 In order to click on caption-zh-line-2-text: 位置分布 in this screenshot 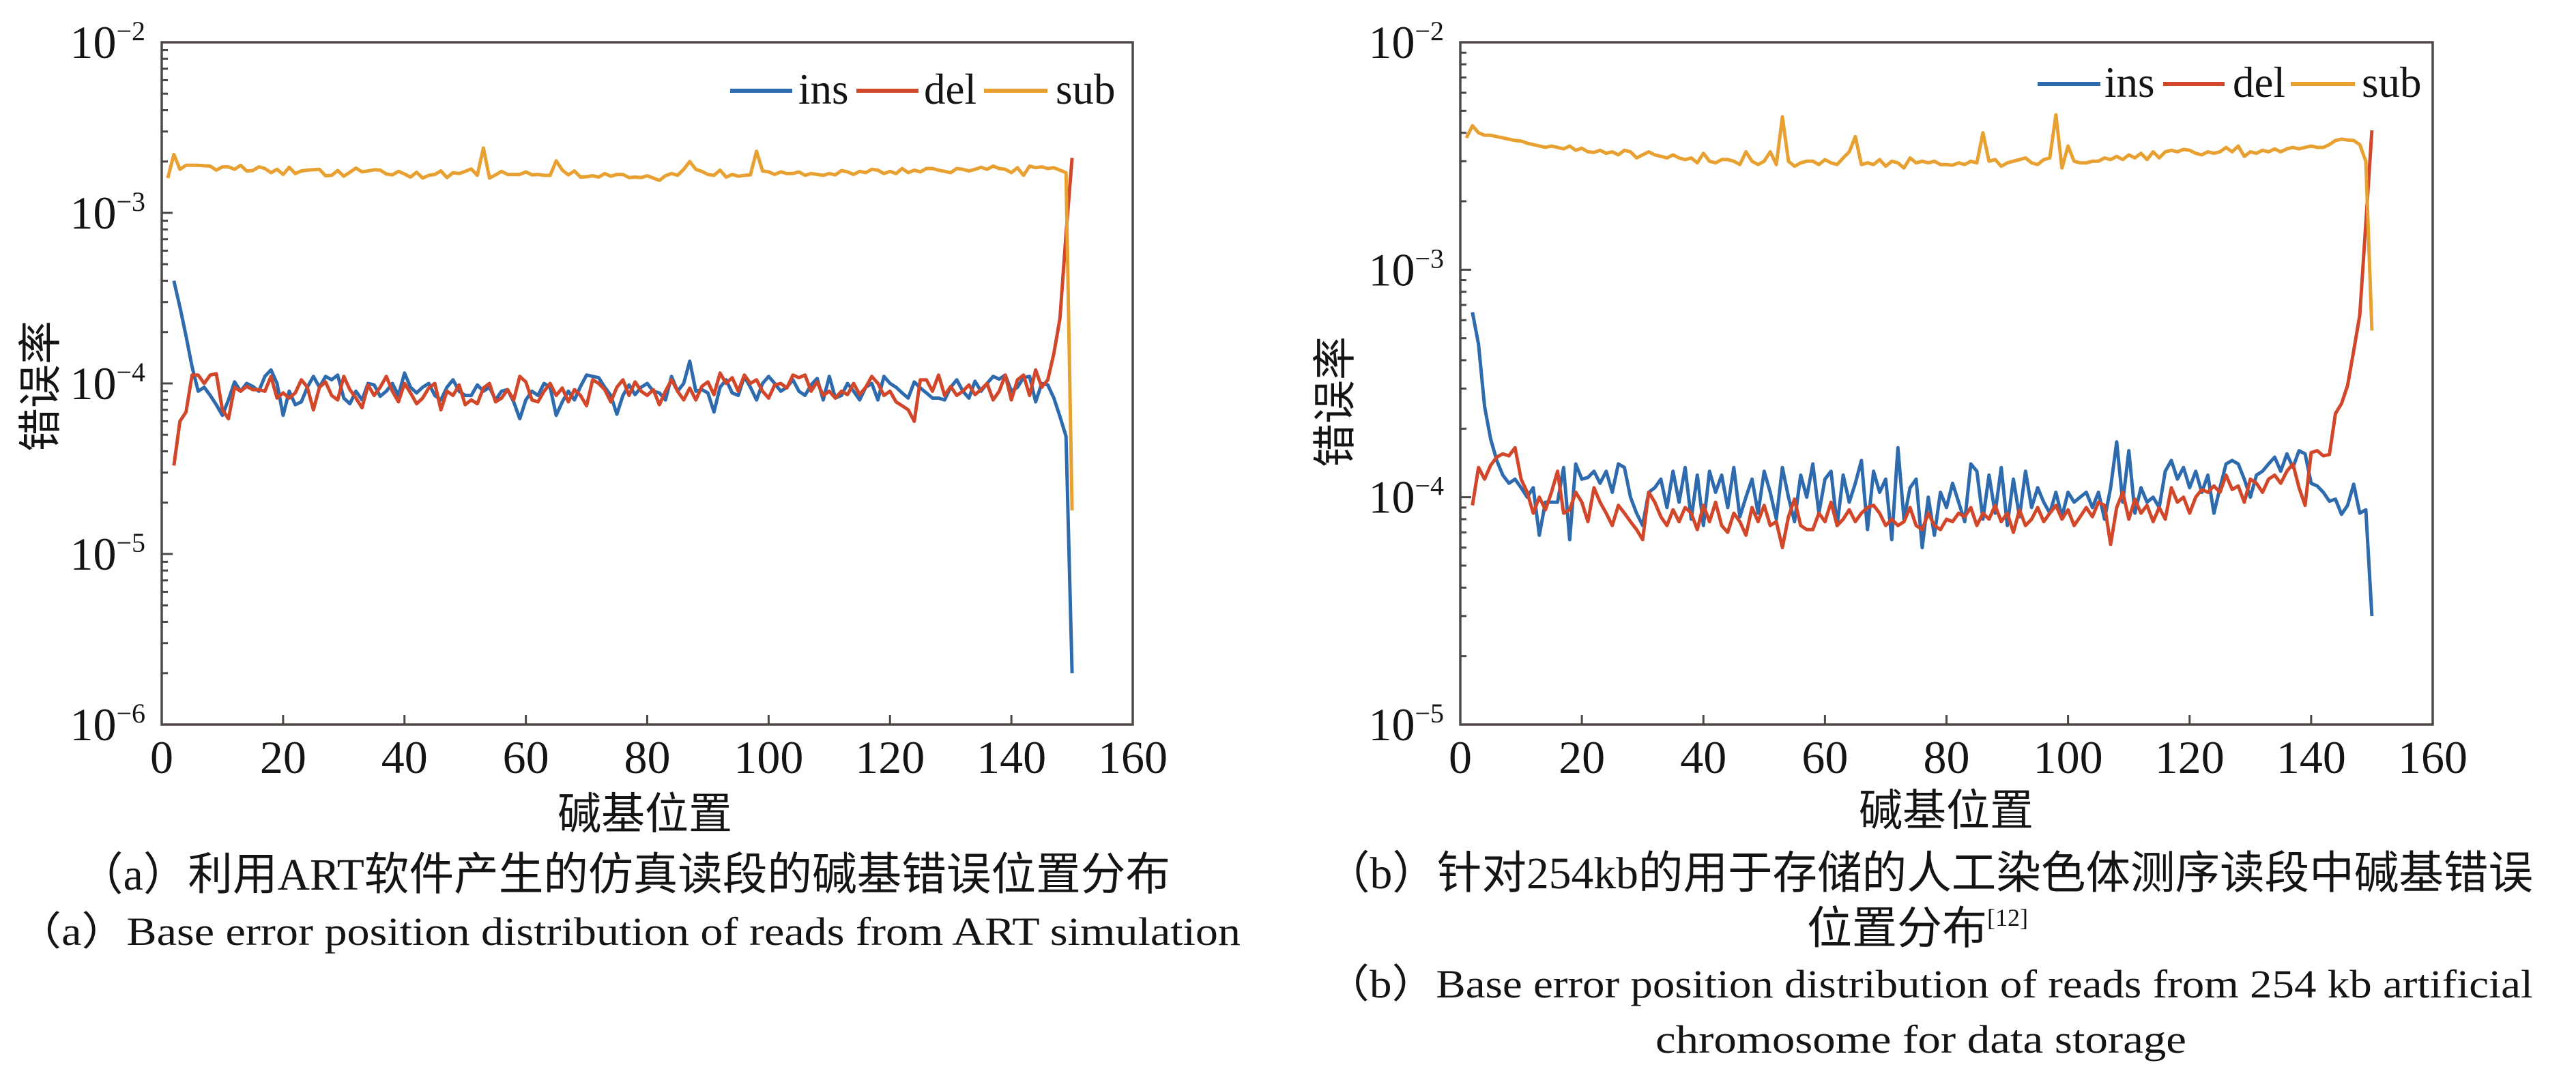, I will do `click(1897, 929)`.